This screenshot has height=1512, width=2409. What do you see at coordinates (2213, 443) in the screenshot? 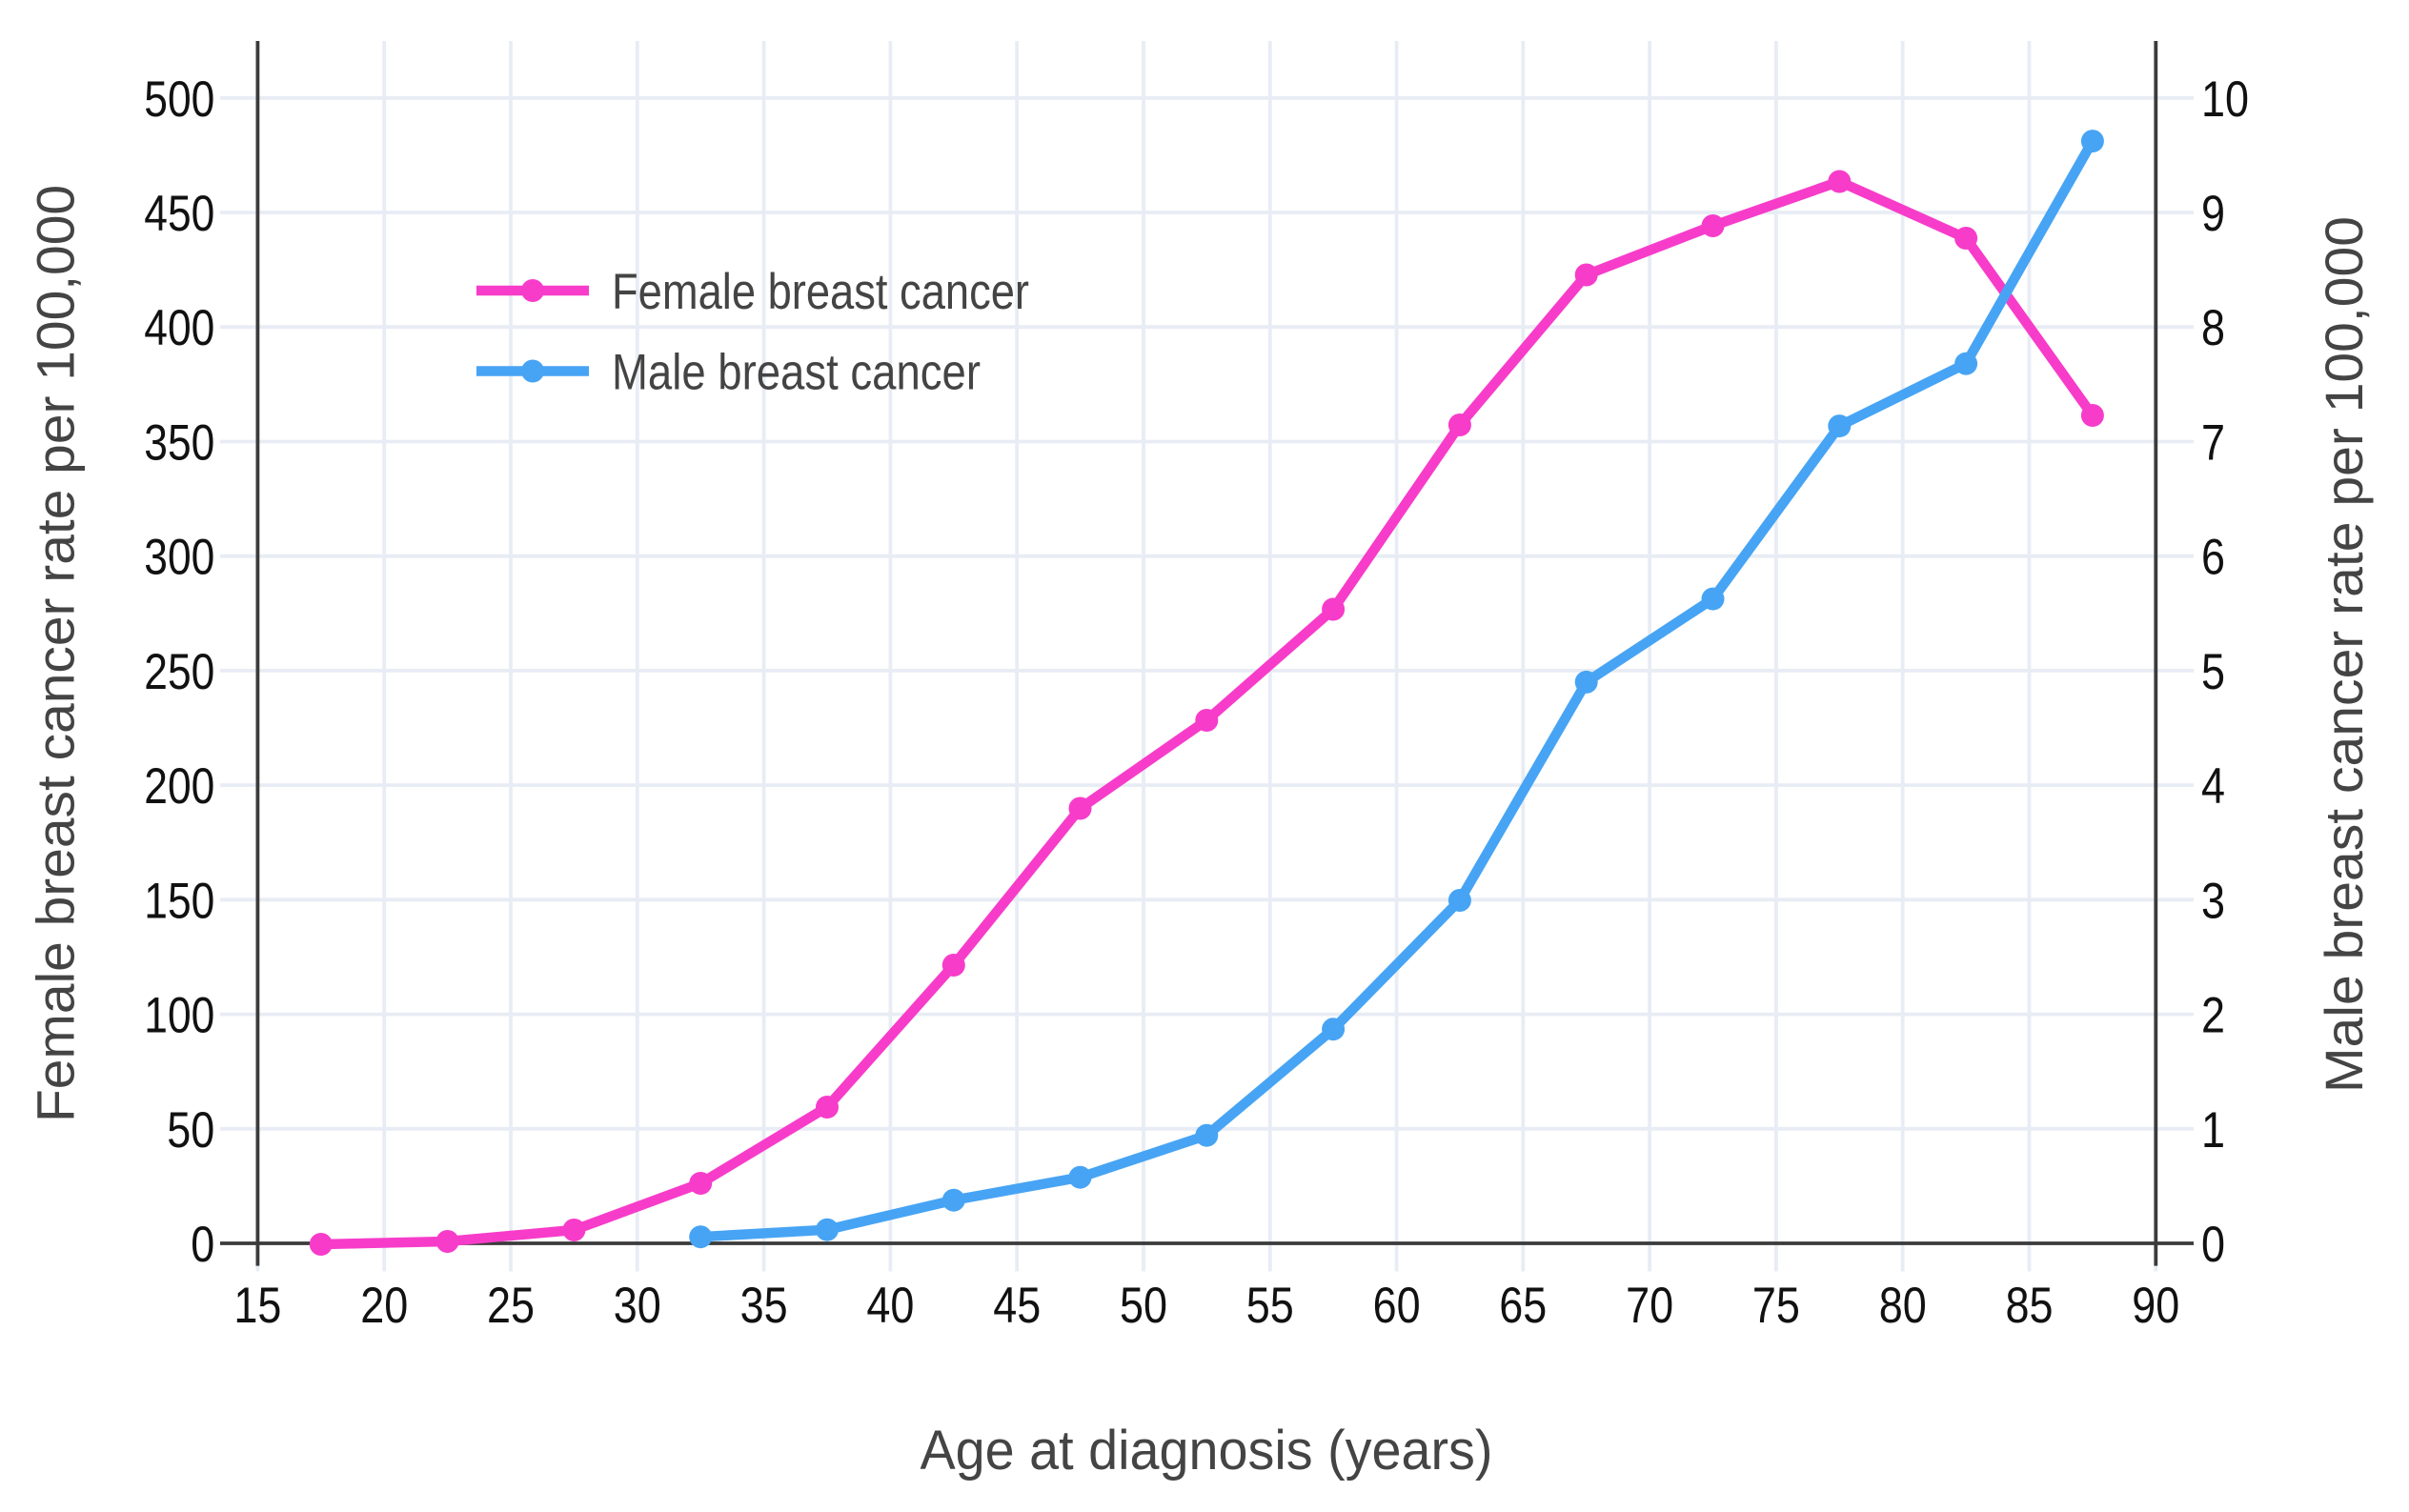
I see `svg-text: 7` at bounding box center [2213, 443].